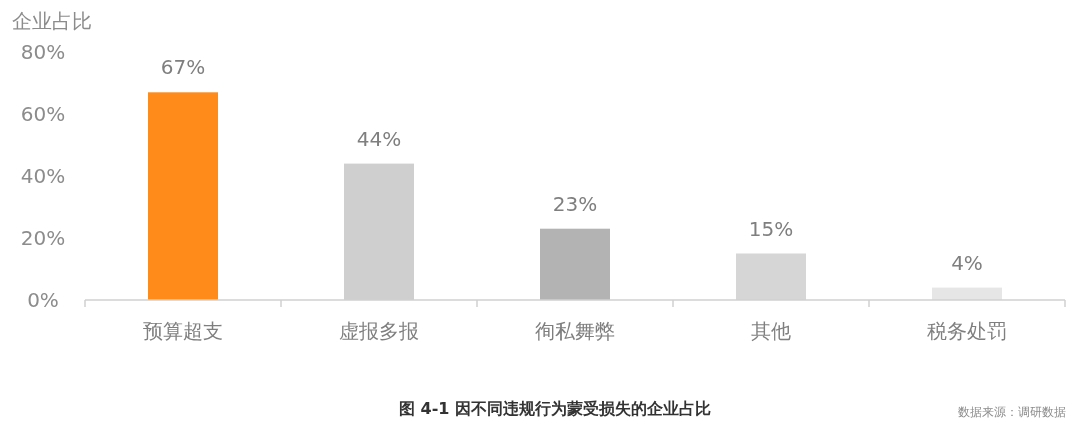 The height and width of the screenshot is (437, 1080). Describe the element at coordinates (771, 331) in the screenshot. I see `x-tick-label: 其他` at that location.